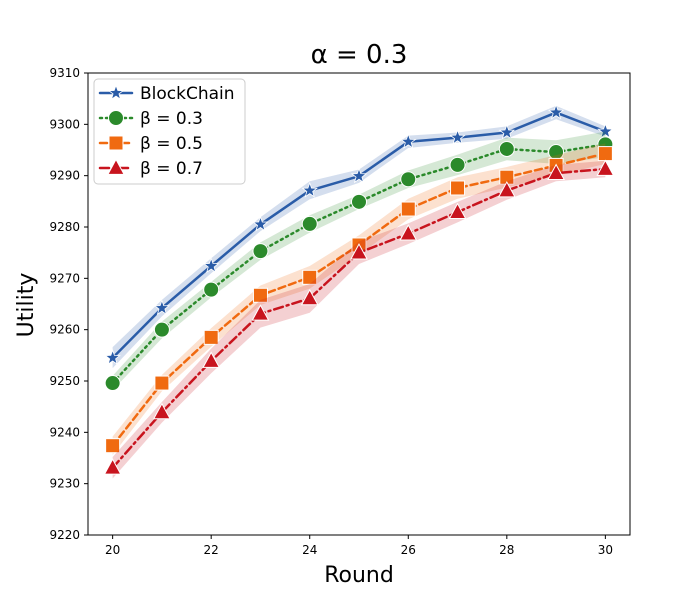  Describe the element at coordinates (64, 73) in the screenshot. I see `y-tick-label: 9310` at that location.